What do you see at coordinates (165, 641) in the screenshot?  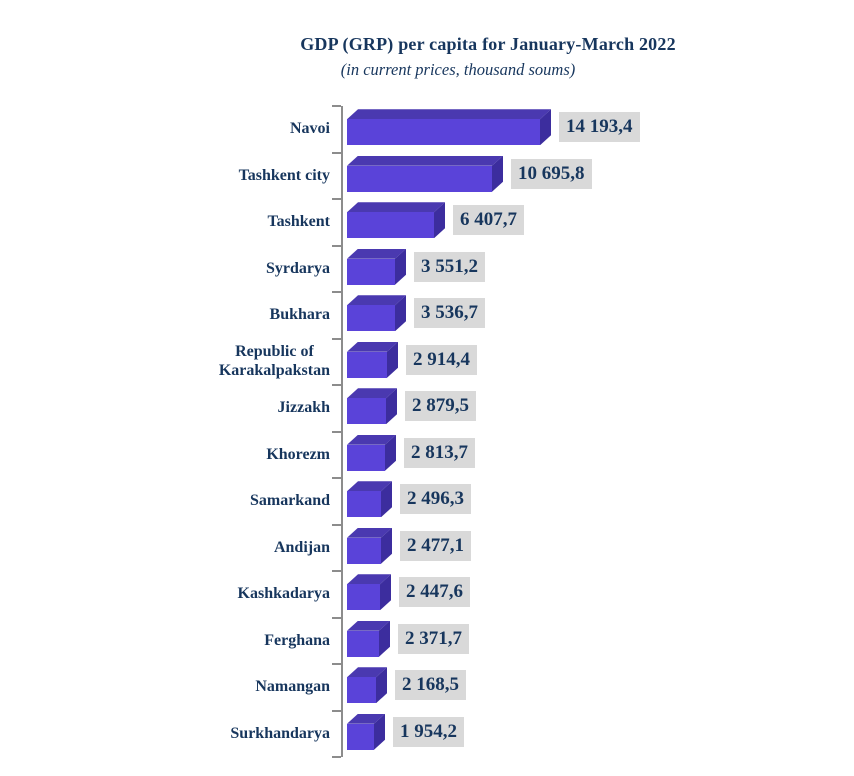 I see `category-label: Ferghana` at bounding box center [165, 641].